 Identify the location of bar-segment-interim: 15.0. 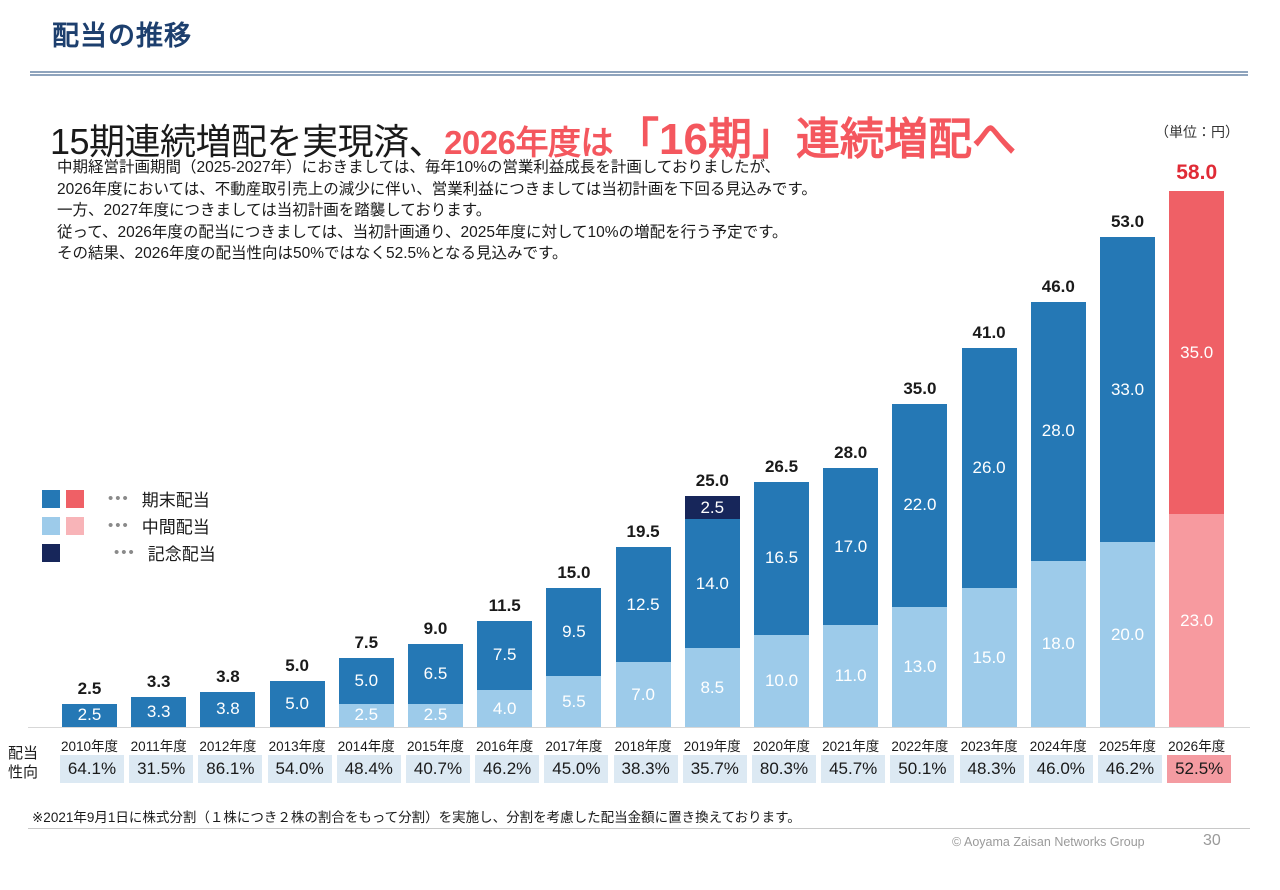
(989, 657).